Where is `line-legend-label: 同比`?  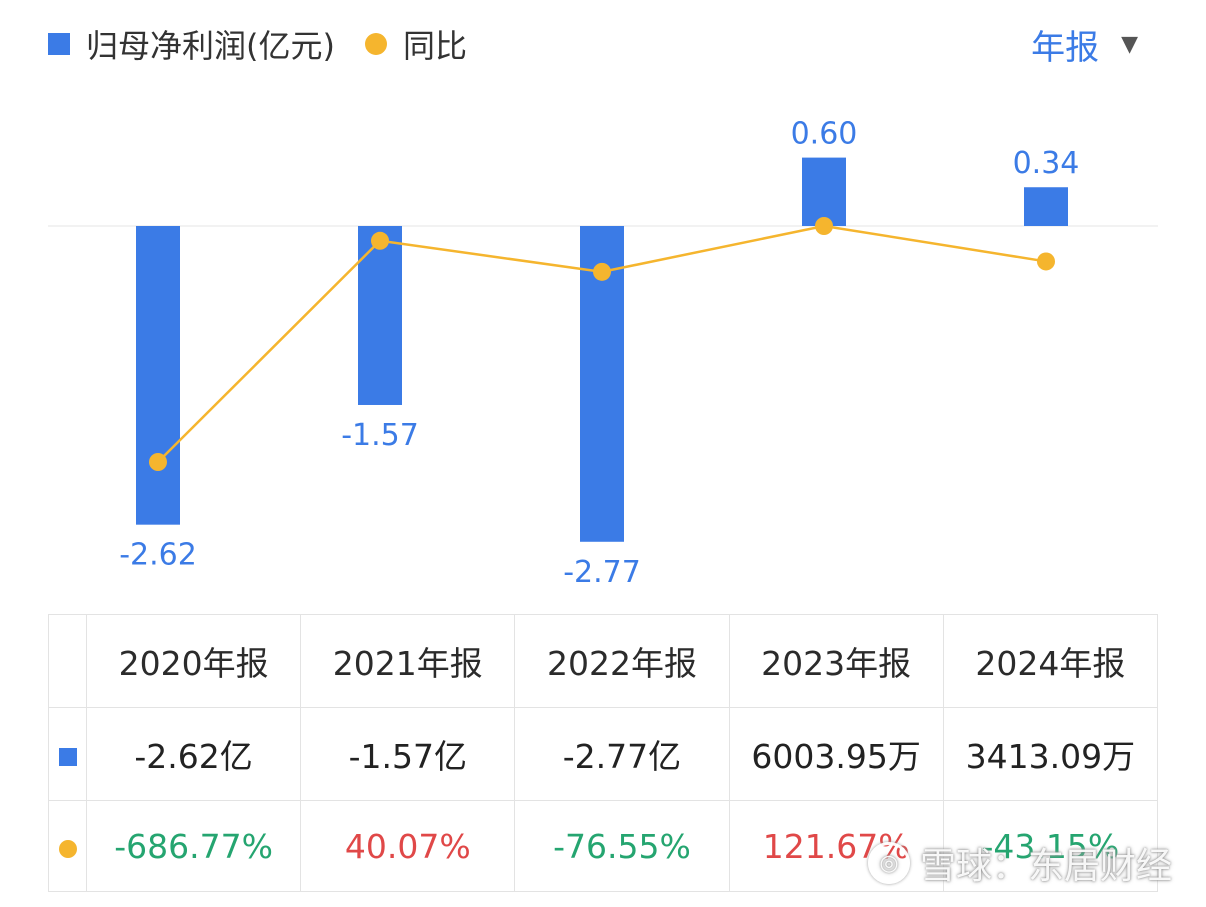 line-legend-label: 同比 is located at coordinates (434, 46).